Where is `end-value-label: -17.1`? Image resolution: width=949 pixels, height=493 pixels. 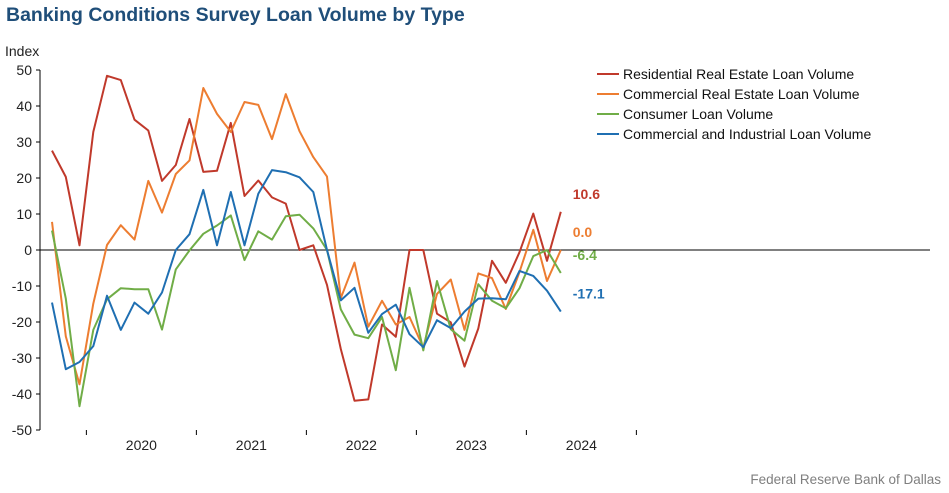
end-value-label: -17.1 is located at coordinates (589, 294).